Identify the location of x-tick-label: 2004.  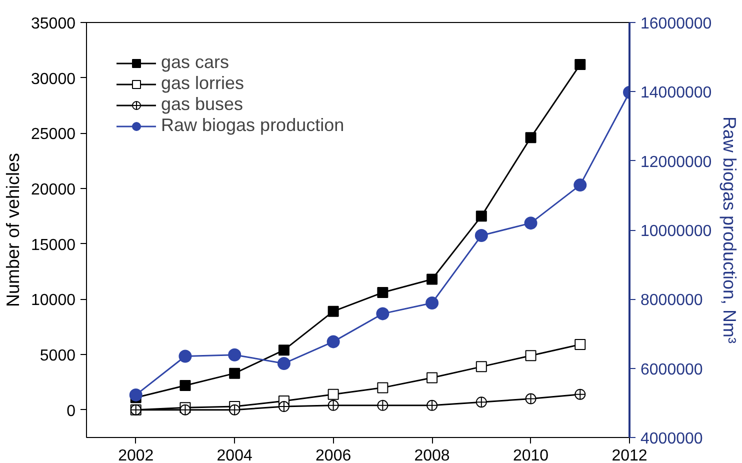
(234, 455).